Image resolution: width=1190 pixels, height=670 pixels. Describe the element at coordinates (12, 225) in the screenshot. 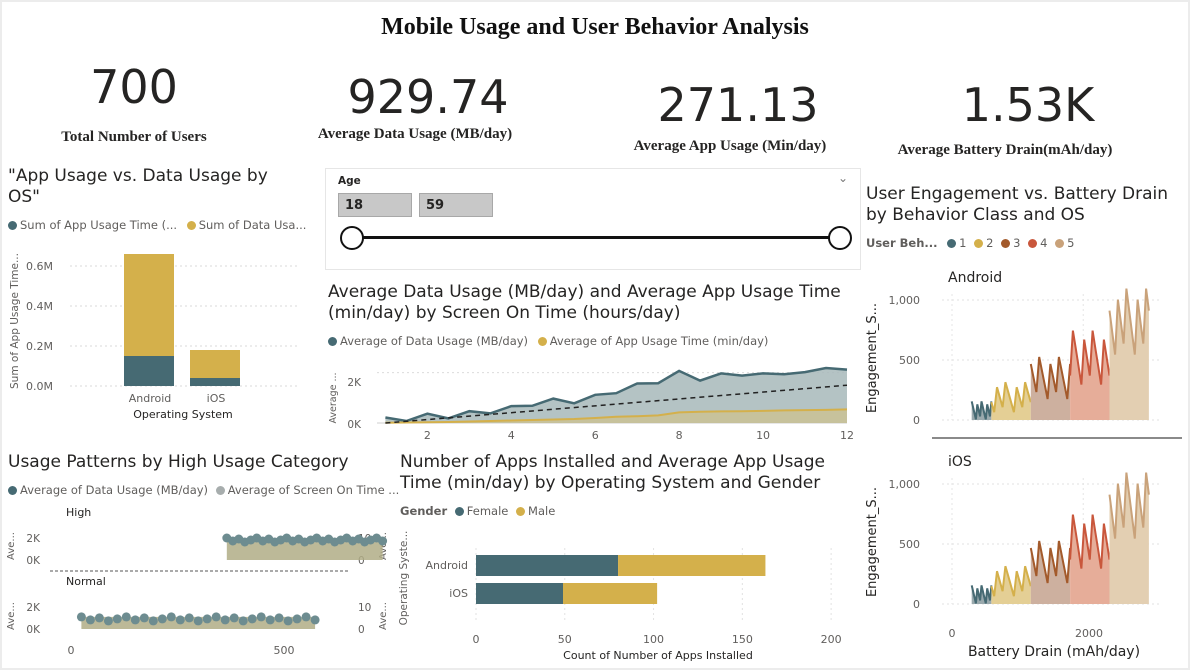

I see `legend-dot-app-usage` at that location.